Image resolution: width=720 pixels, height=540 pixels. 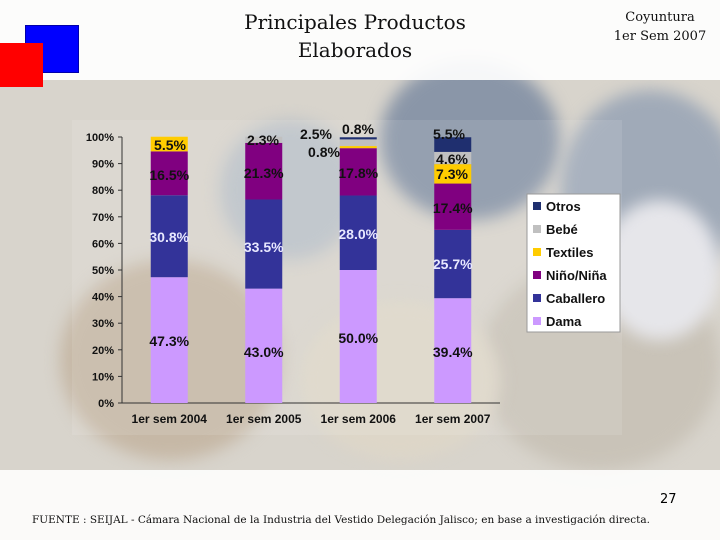 I want to click on legend-swatch-beb, so click(x=537, y=229).